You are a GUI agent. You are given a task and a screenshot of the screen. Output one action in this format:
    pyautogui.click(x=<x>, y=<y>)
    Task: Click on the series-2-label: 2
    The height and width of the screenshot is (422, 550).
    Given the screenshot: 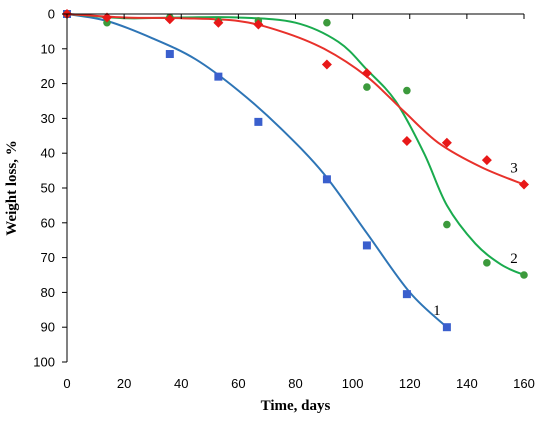 What is the action you would take?
    pyautogui.click(x=514, y=259)
    